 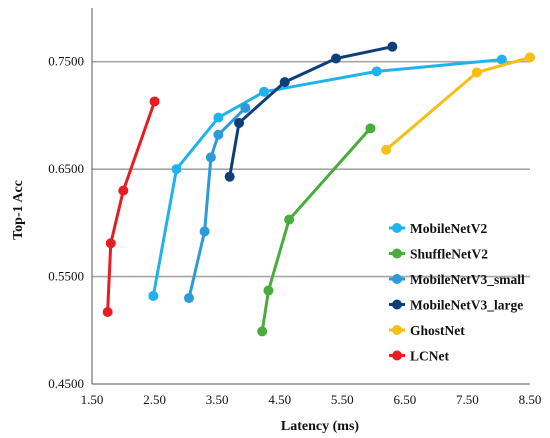 What do you see at coordinates (66, 383) in the screenshot?
I see `y-tick-label: 0.4500` at bounding box center [66, 383].